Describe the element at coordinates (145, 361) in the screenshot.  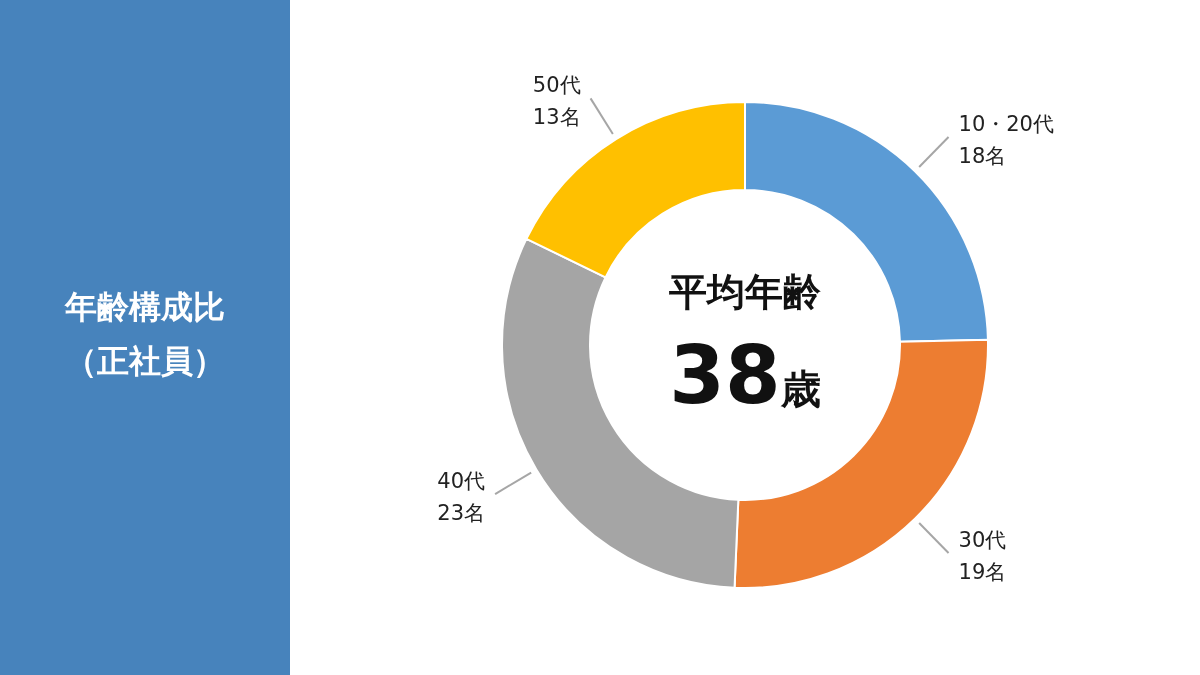
I see `text: （正社員）` at that location.